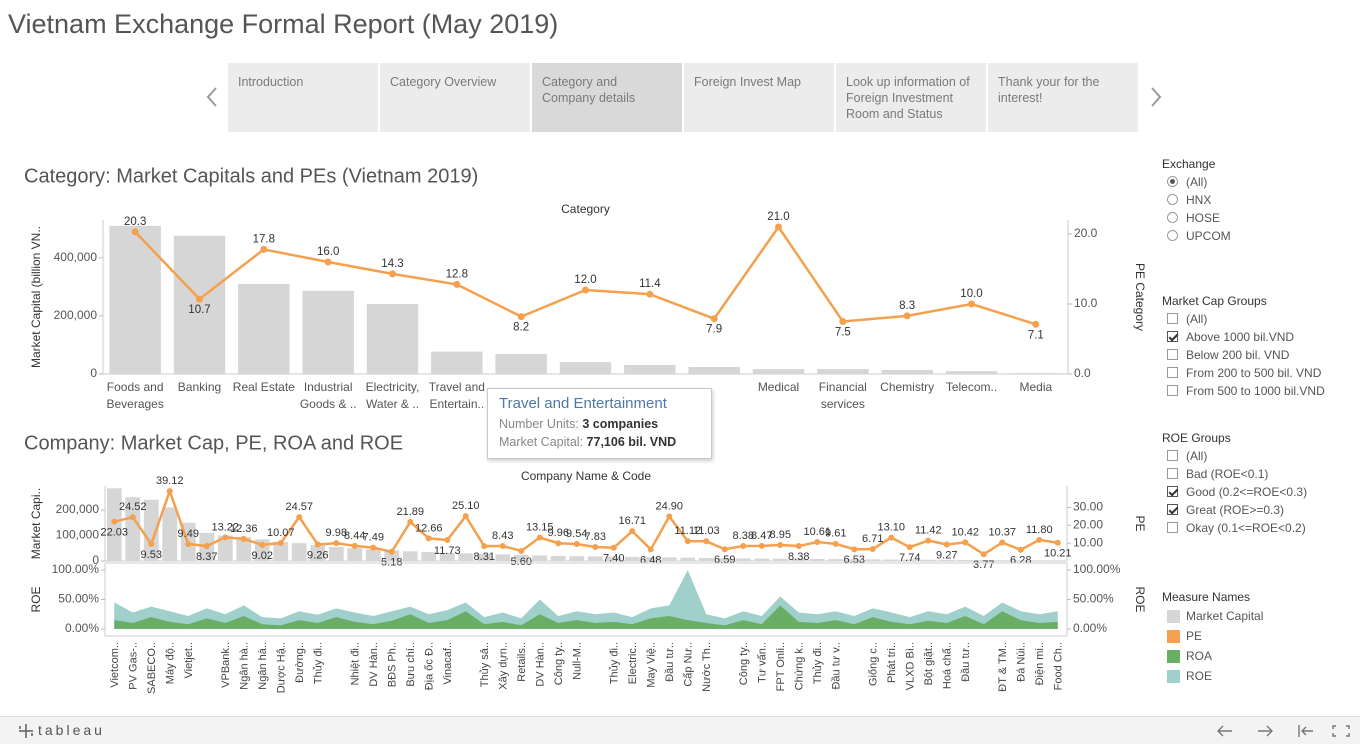  What do you see at coordinates (1199, 656) in the screenshot?
I see `legend-label: ROA` at bounding box center [1199, 656].